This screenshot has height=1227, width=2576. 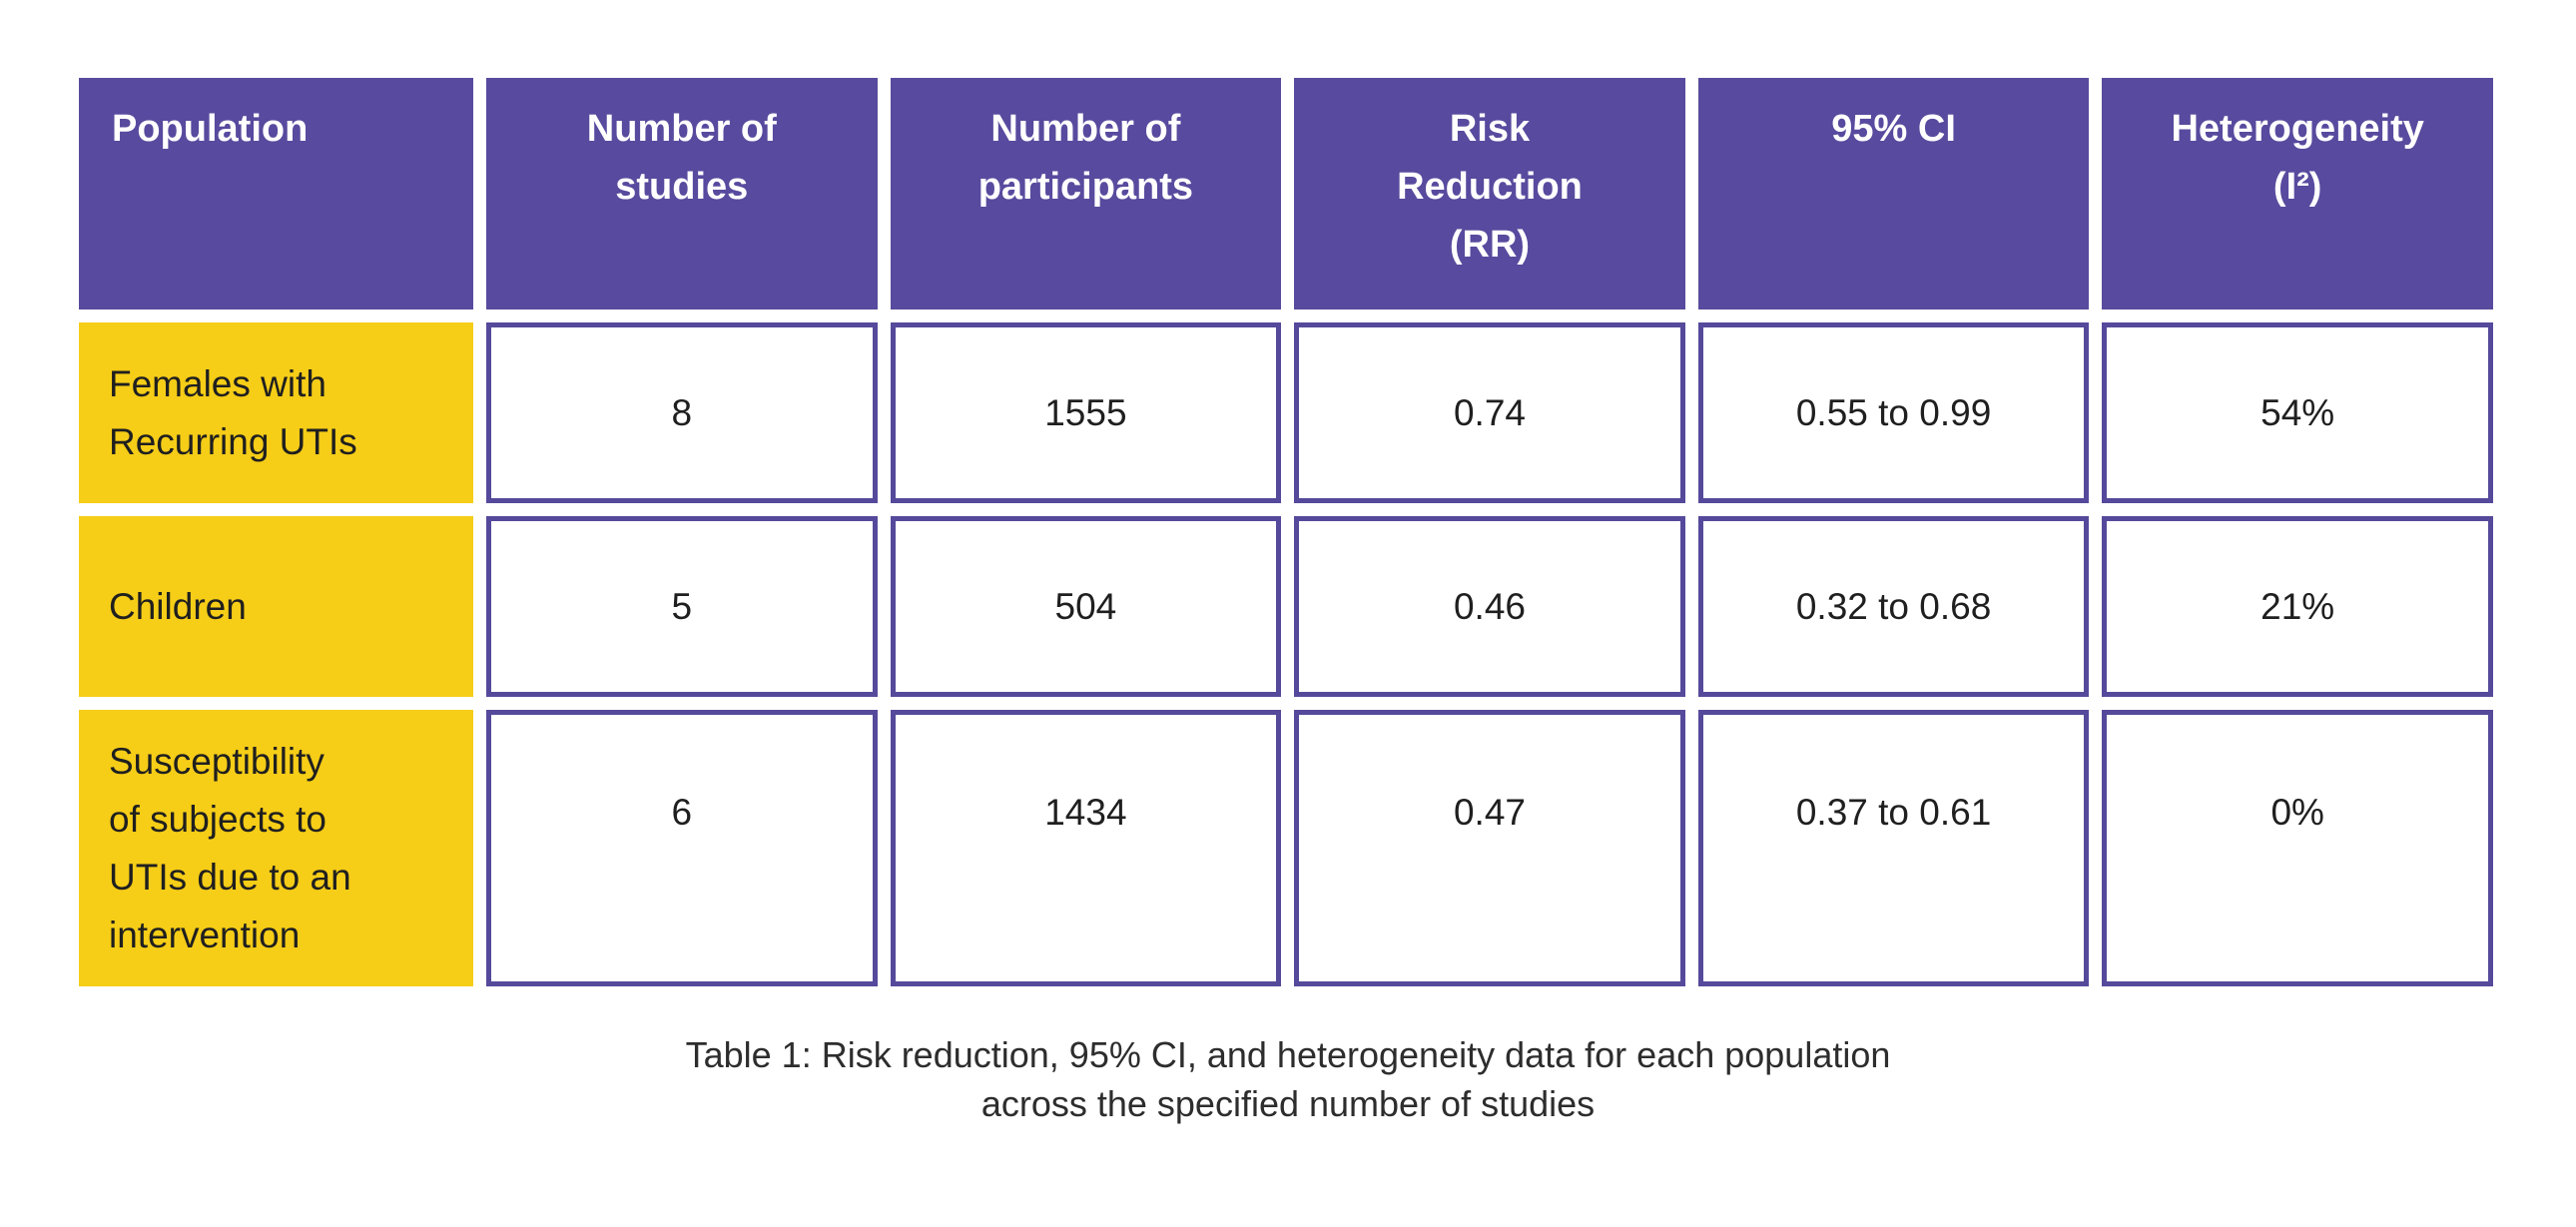 I want to click on population-line: Females with, so click(x=217, y=383).